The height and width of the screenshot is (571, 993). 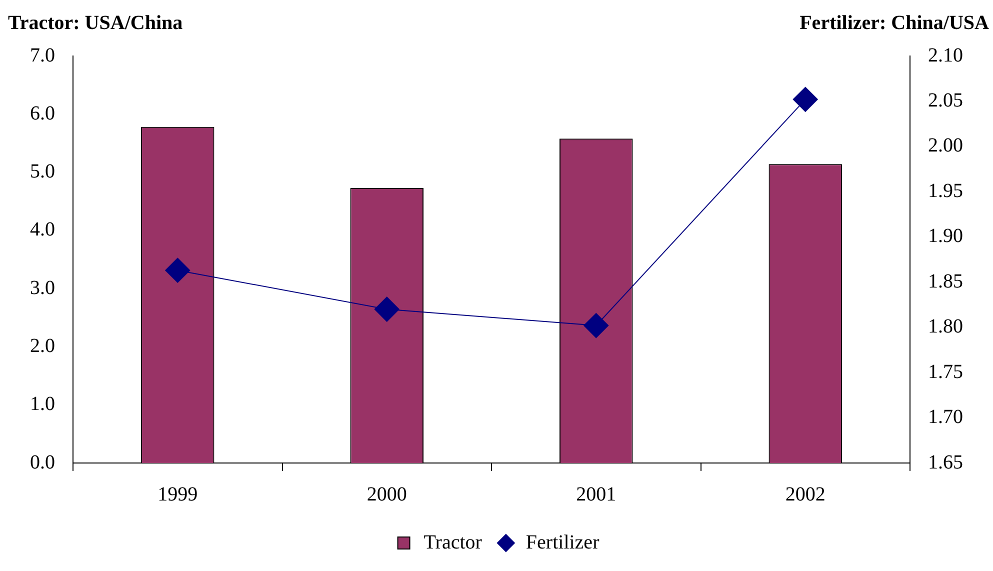 I want to click on legend-label: Fertilizer, so click(x=563, y=542).